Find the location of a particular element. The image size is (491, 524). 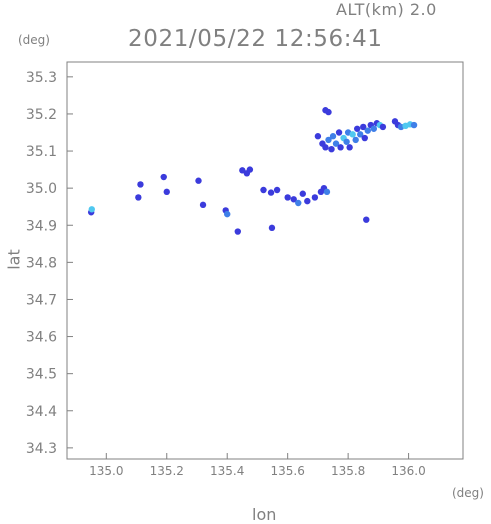

x-tick-label: 135.6 is located at coordinates (287, 471).